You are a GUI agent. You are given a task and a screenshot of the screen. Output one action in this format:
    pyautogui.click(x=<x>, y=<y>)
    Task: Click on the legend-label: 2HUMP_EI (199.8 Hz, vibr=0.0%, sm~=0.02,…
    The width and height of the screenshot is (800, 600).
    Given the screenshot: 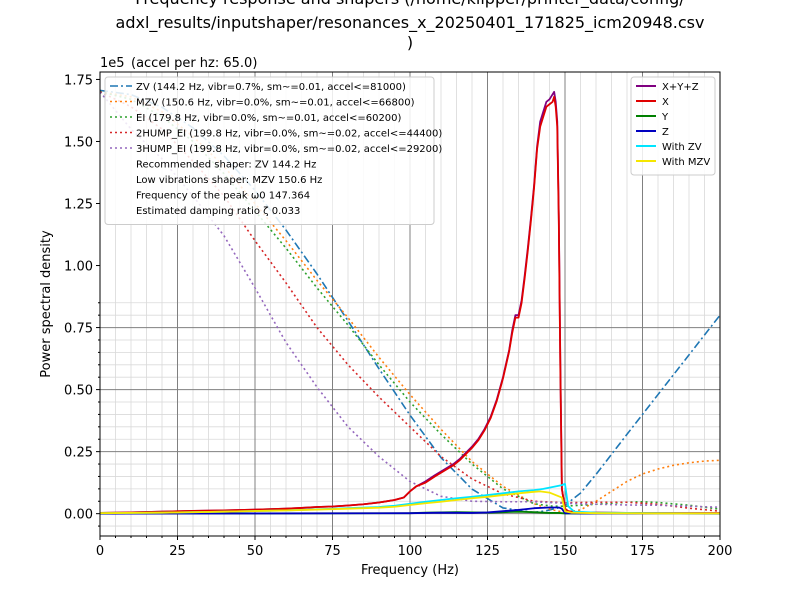 What is the action you would take?
    pyautogui.click(x=289, y=134)
    